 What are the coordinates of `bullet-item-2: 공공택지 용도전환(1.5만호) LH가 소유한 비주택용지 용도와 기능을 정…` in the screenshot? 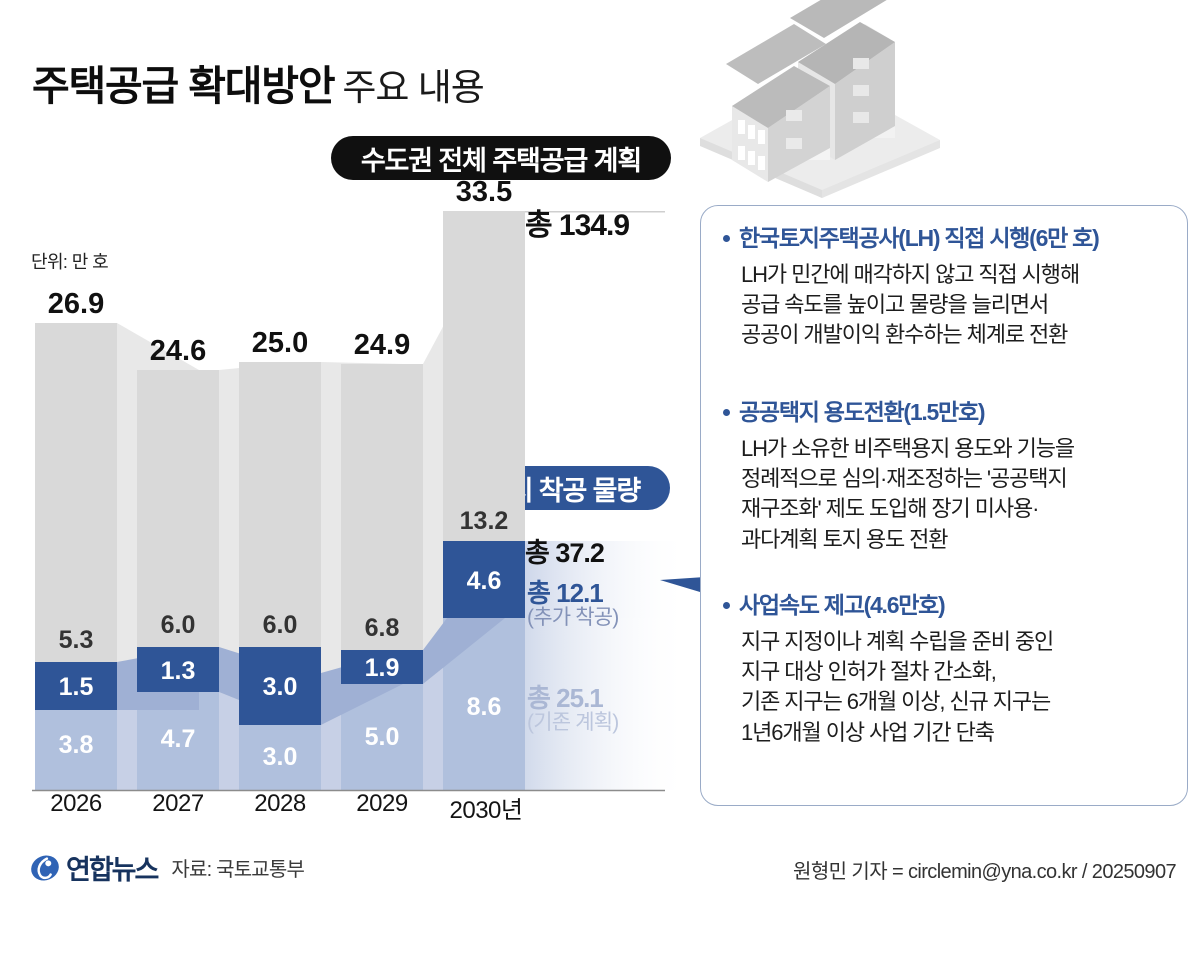 It's located at (948, 476).